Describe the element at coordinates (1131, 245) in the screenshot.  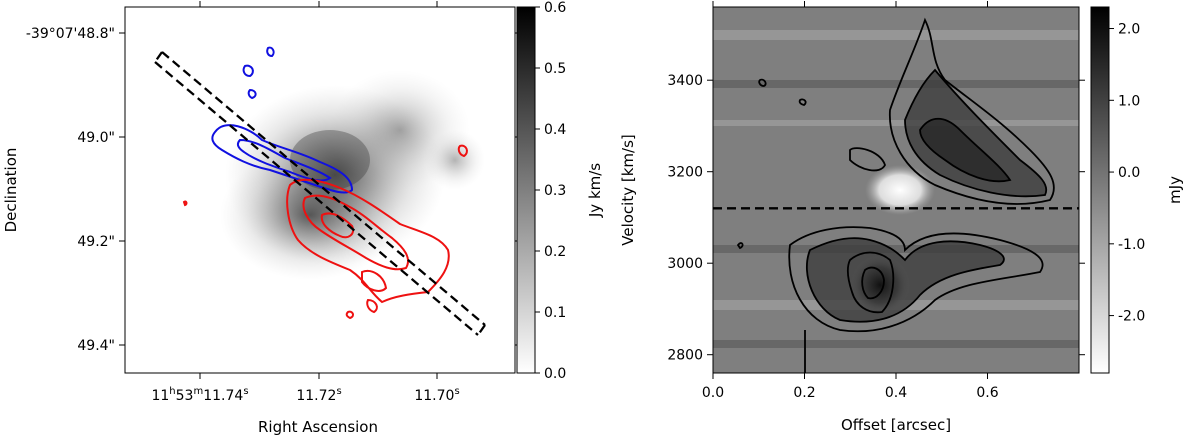
I see `colorbar2-tick-label-1: -1.0` at that location.